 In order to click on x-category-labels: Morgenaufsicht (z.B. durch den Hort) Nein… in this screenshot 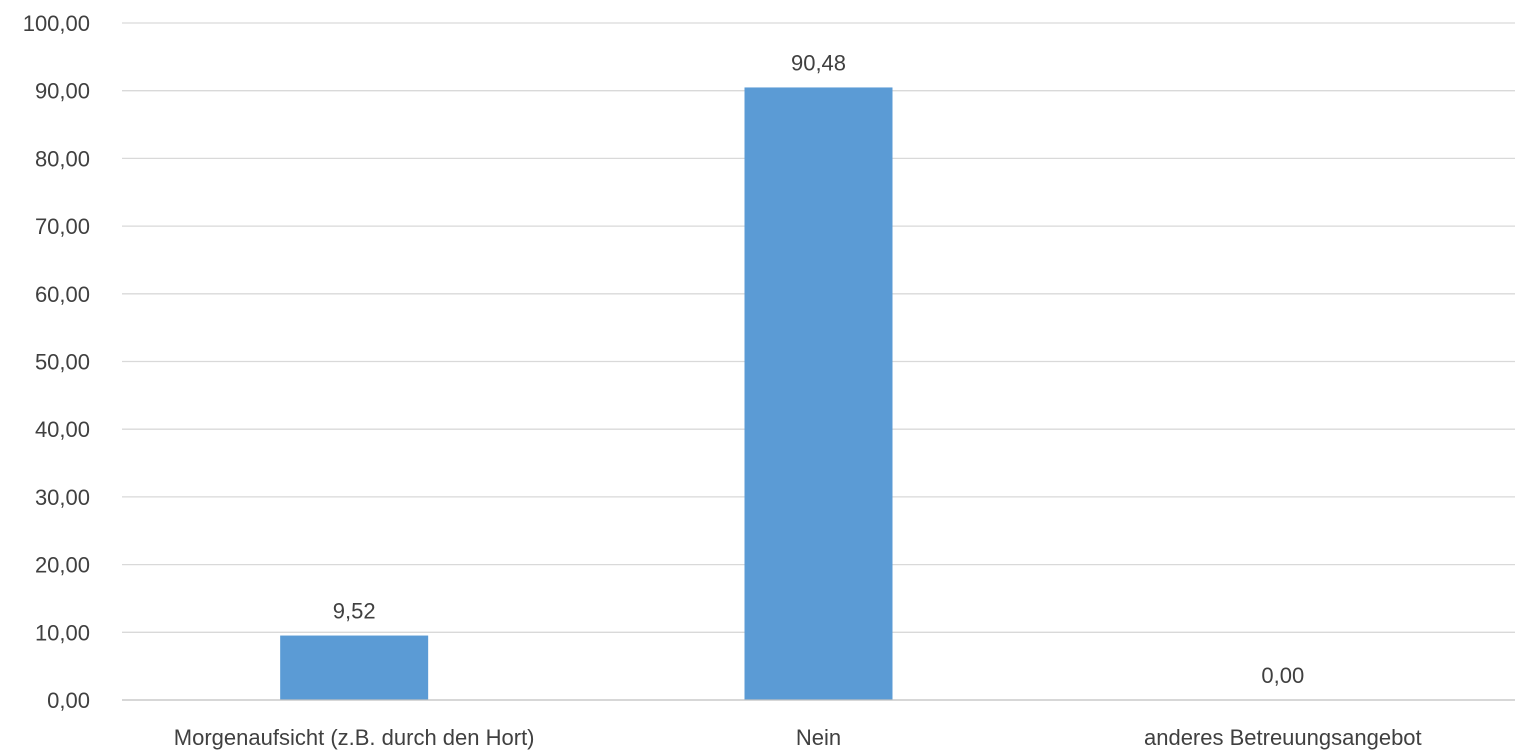, I will do `click(798, 737)`.